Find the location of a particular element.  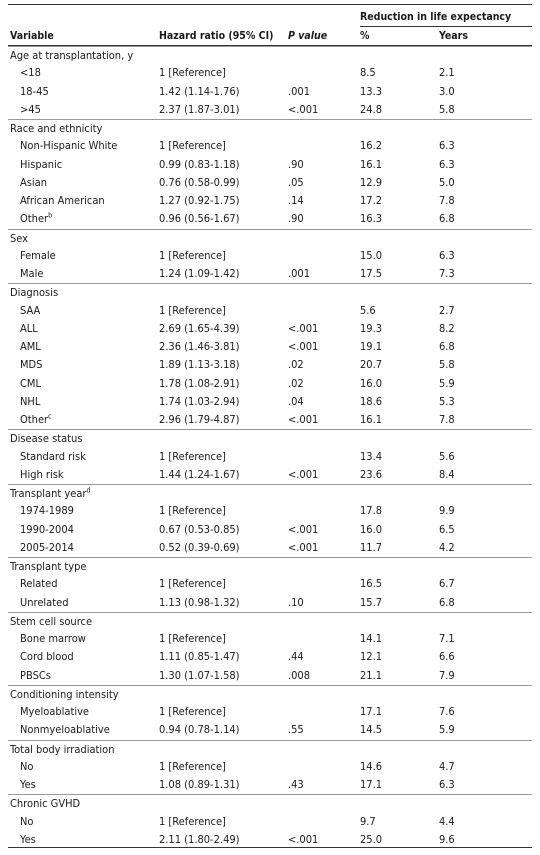

hazard-ratio-cell: 1.13 (0.98-1.32) is located at coordinates (199, 602).